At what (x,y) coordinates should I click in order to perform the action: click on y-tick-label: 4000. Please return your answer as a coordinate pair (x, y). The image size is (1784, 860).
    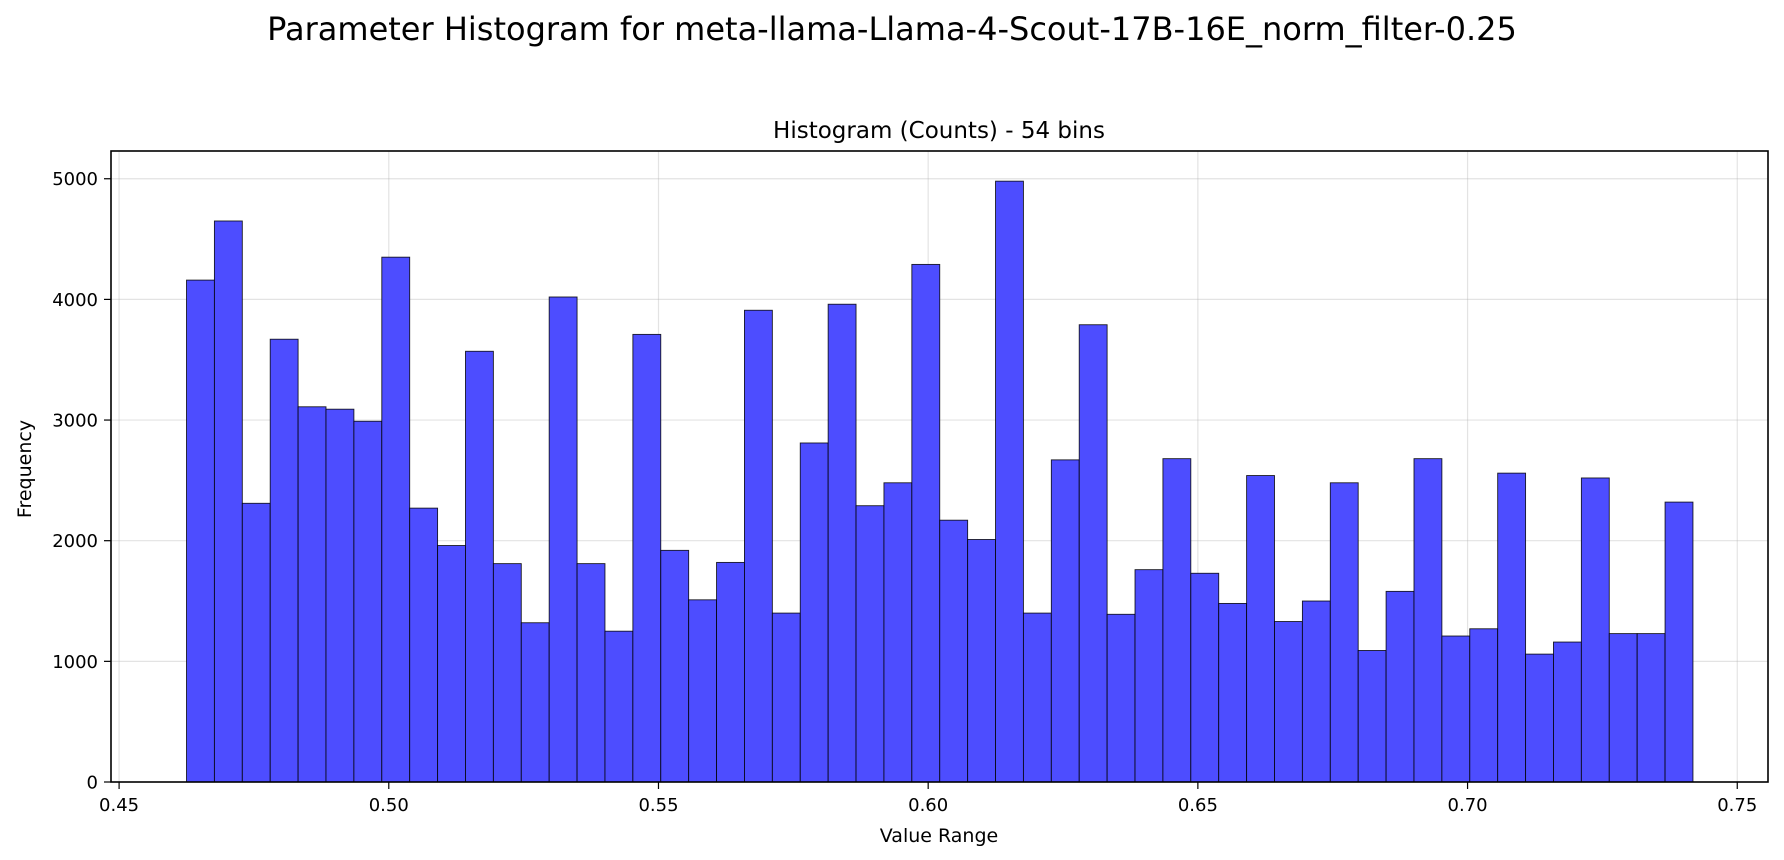
    Looking at the image, I should click on (75, 300).